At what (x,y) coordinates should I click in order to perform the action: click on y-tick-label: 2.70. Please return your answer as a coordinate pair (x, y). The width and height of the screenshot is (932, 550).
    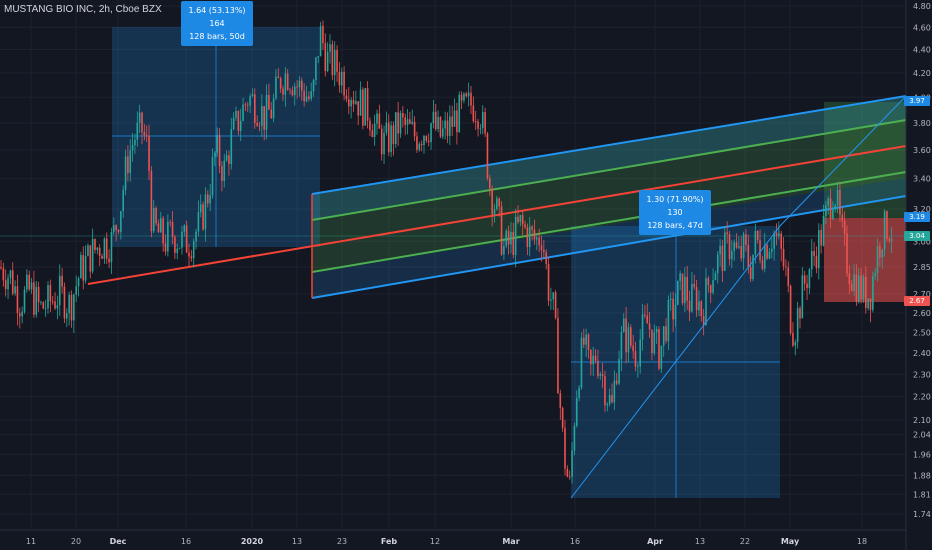
    Looking at the image, I should click on (922, 294).